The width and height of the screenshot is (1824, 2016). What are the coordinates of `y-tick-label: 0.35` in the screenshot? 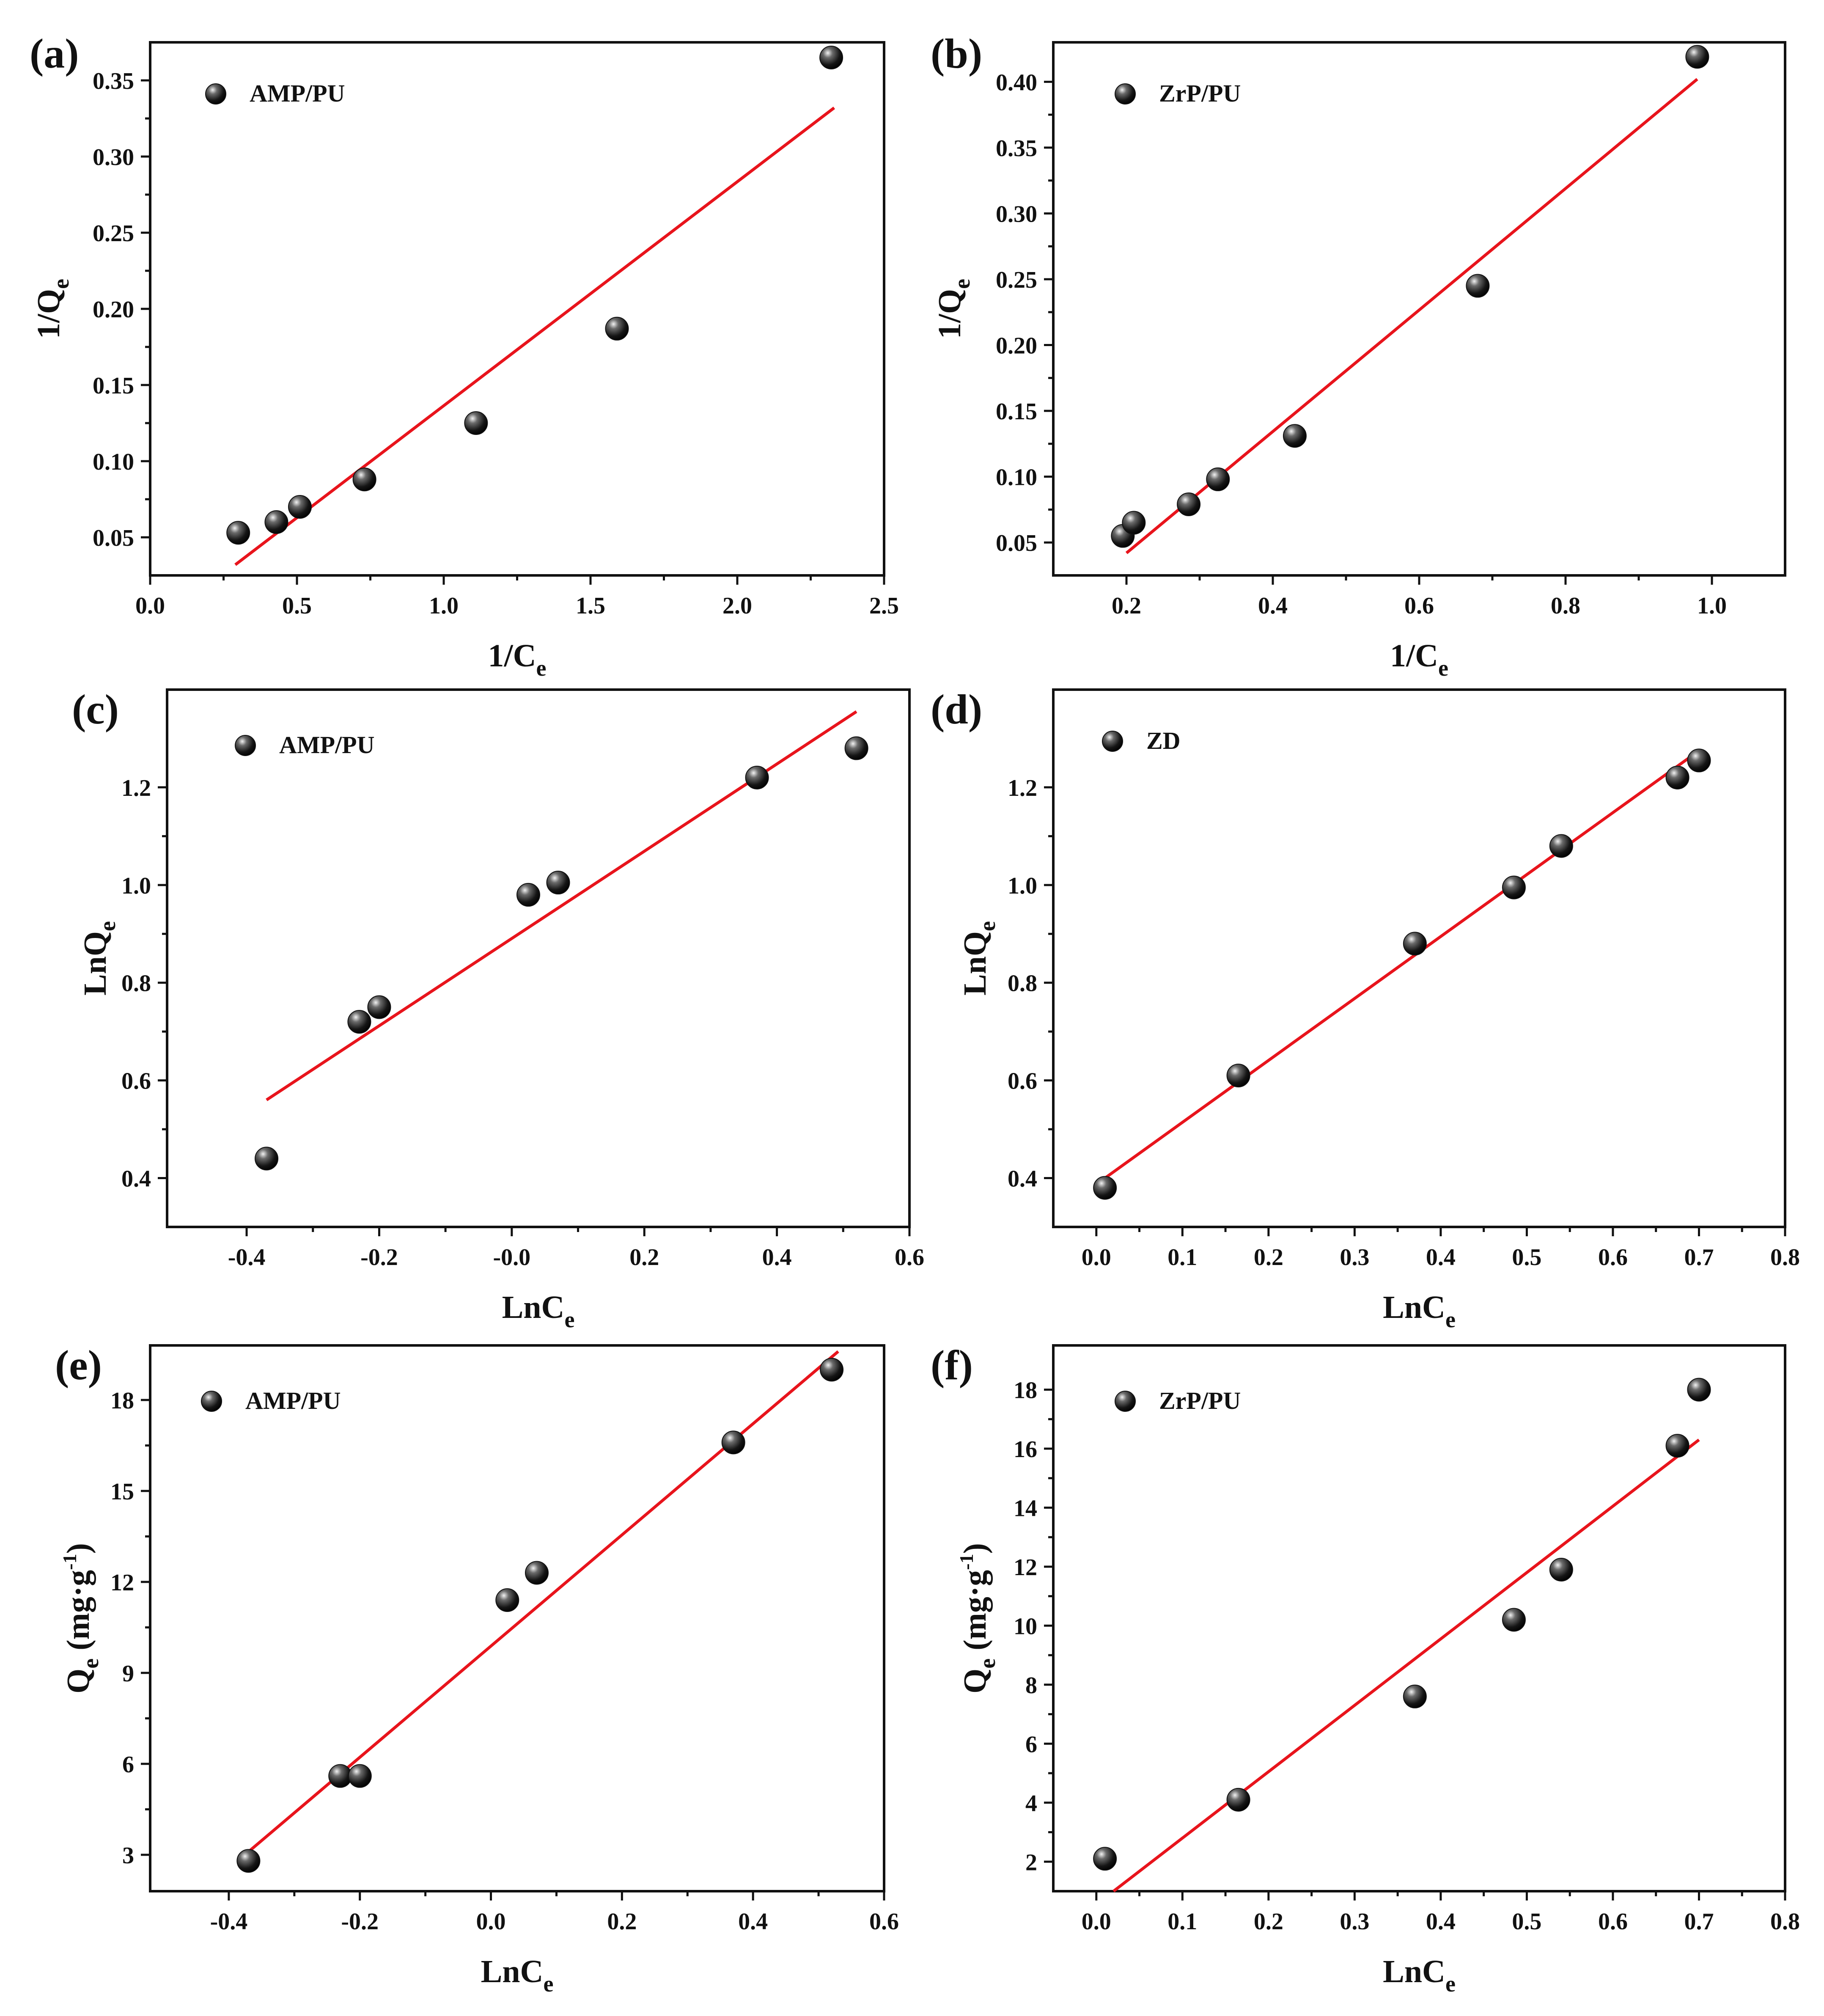 It's located at (1017, 148).